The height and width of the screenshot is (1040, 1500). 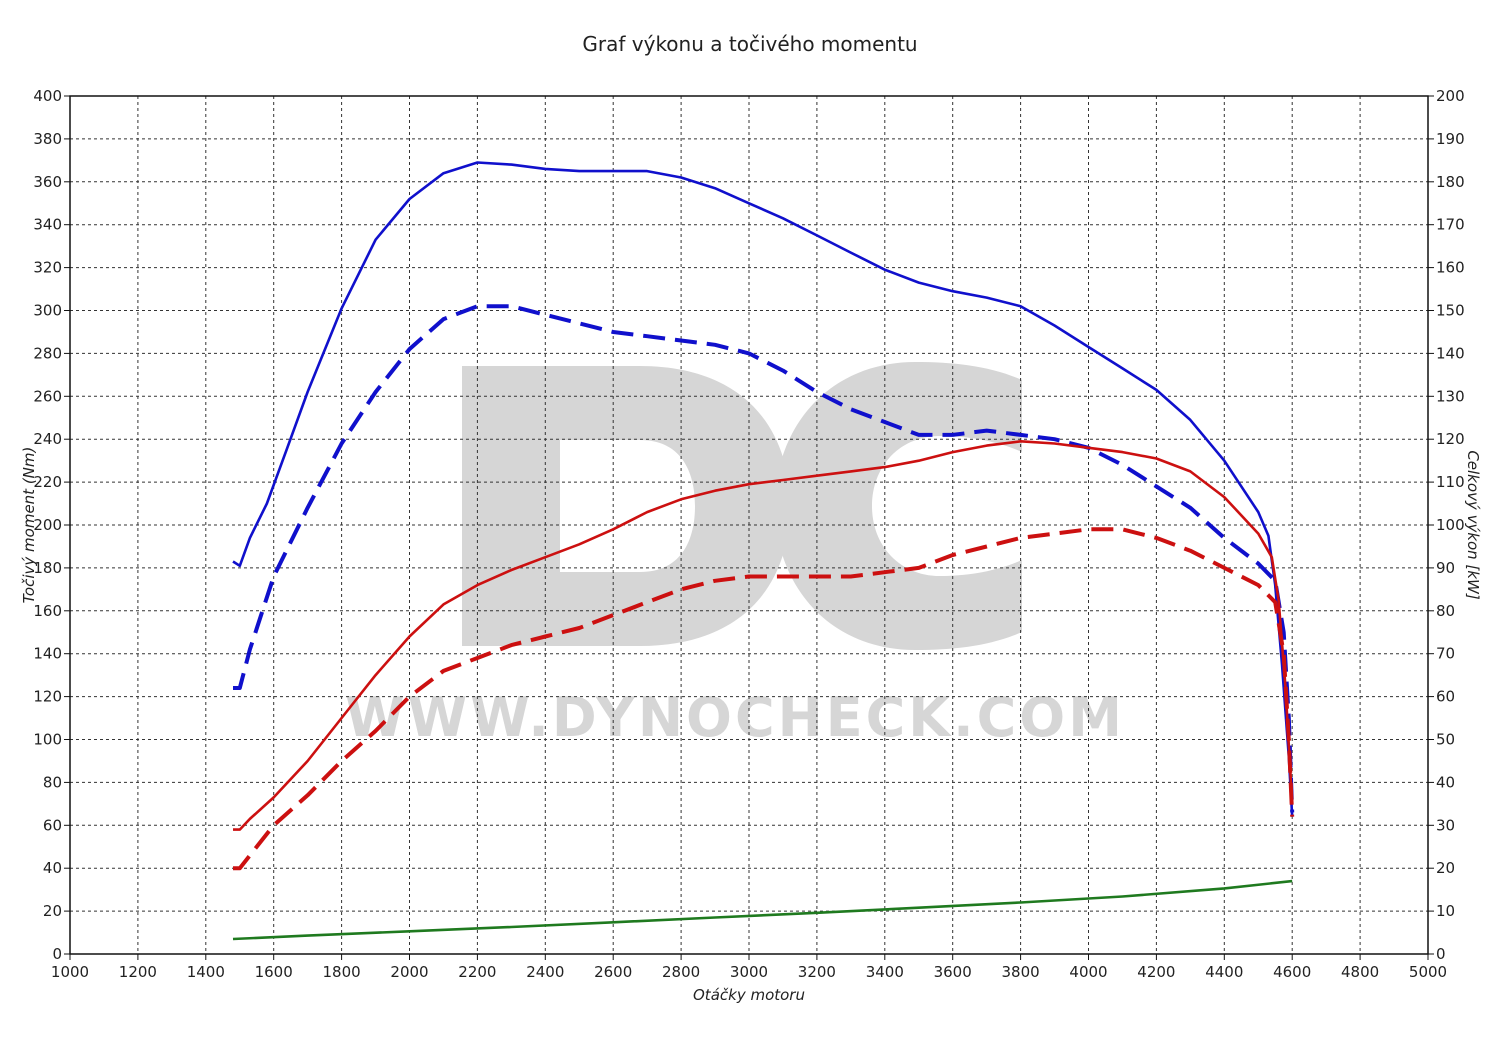 What do you see at coordinates (47, 525) in the screenshot?
I see `y-left-tick-label: 200` at bounding box center [47, 525].